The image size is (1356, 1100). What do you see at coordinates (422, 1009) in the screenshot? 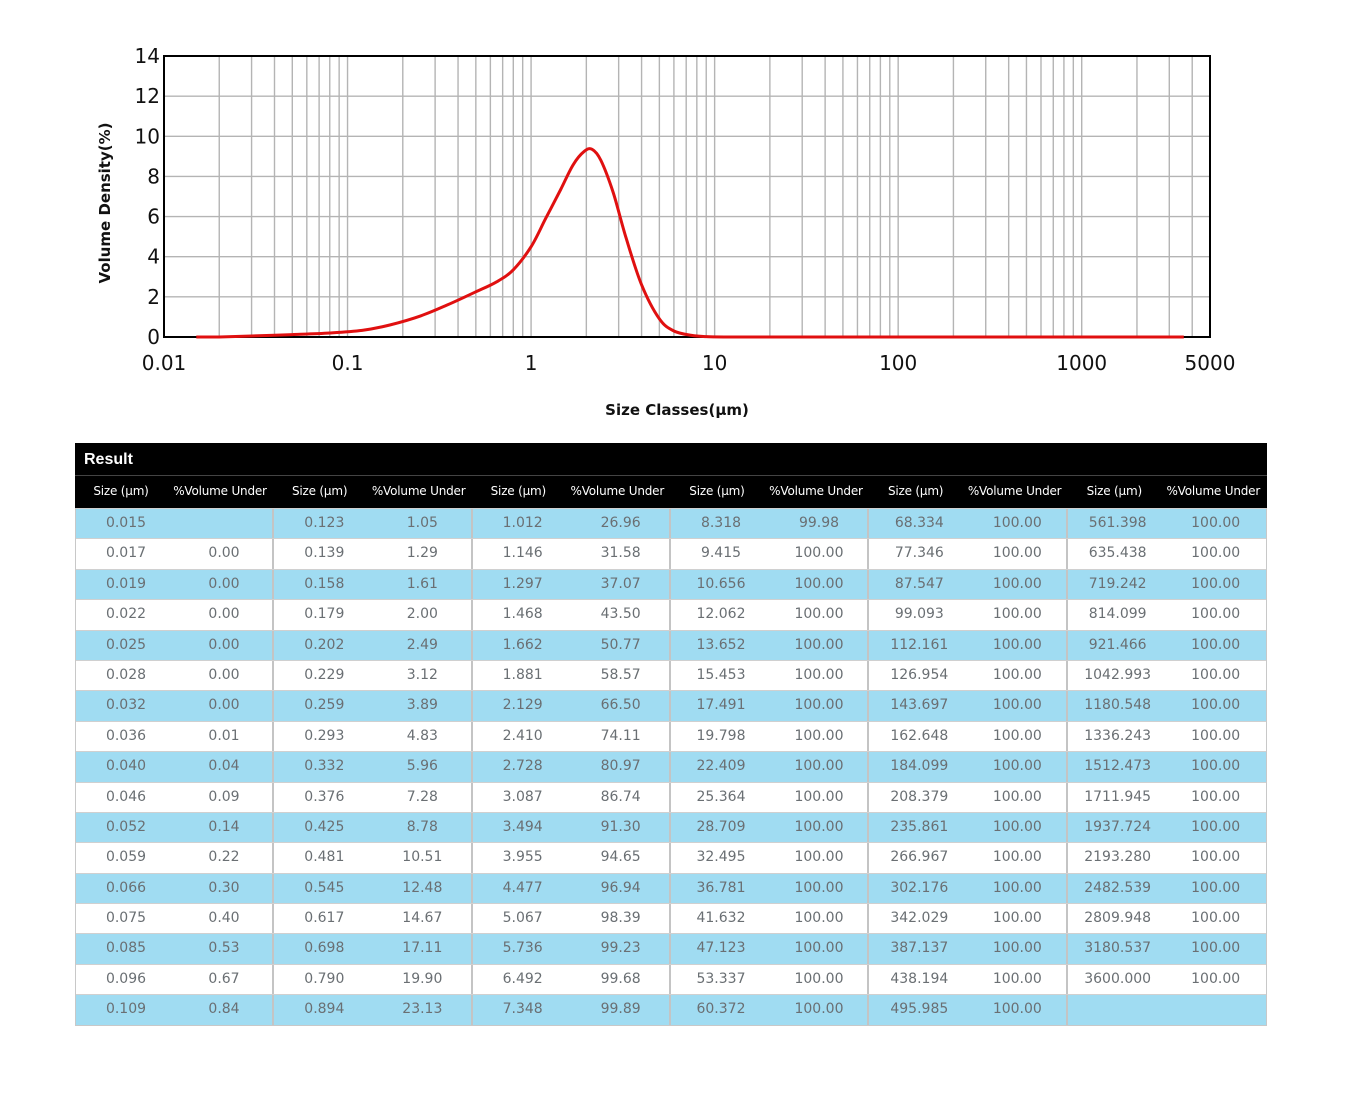
I see `volume-under-cell: 23.13` at bounding box center [422, 1009].